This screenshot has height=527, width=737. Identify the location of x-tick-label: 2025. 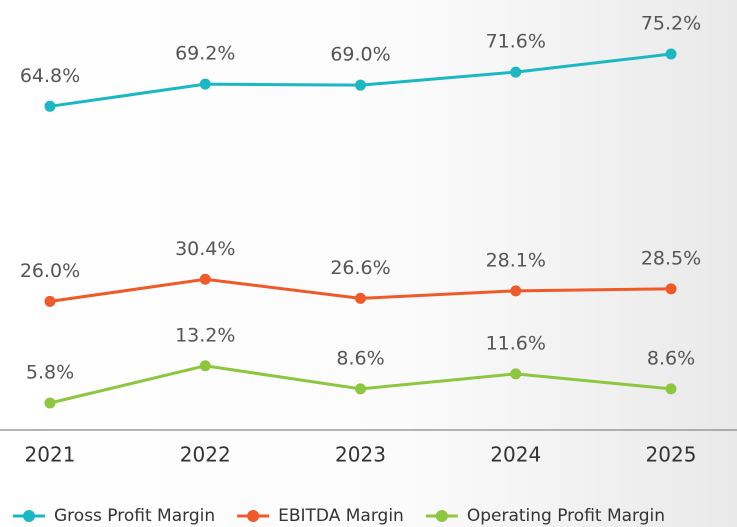
(671, 455).